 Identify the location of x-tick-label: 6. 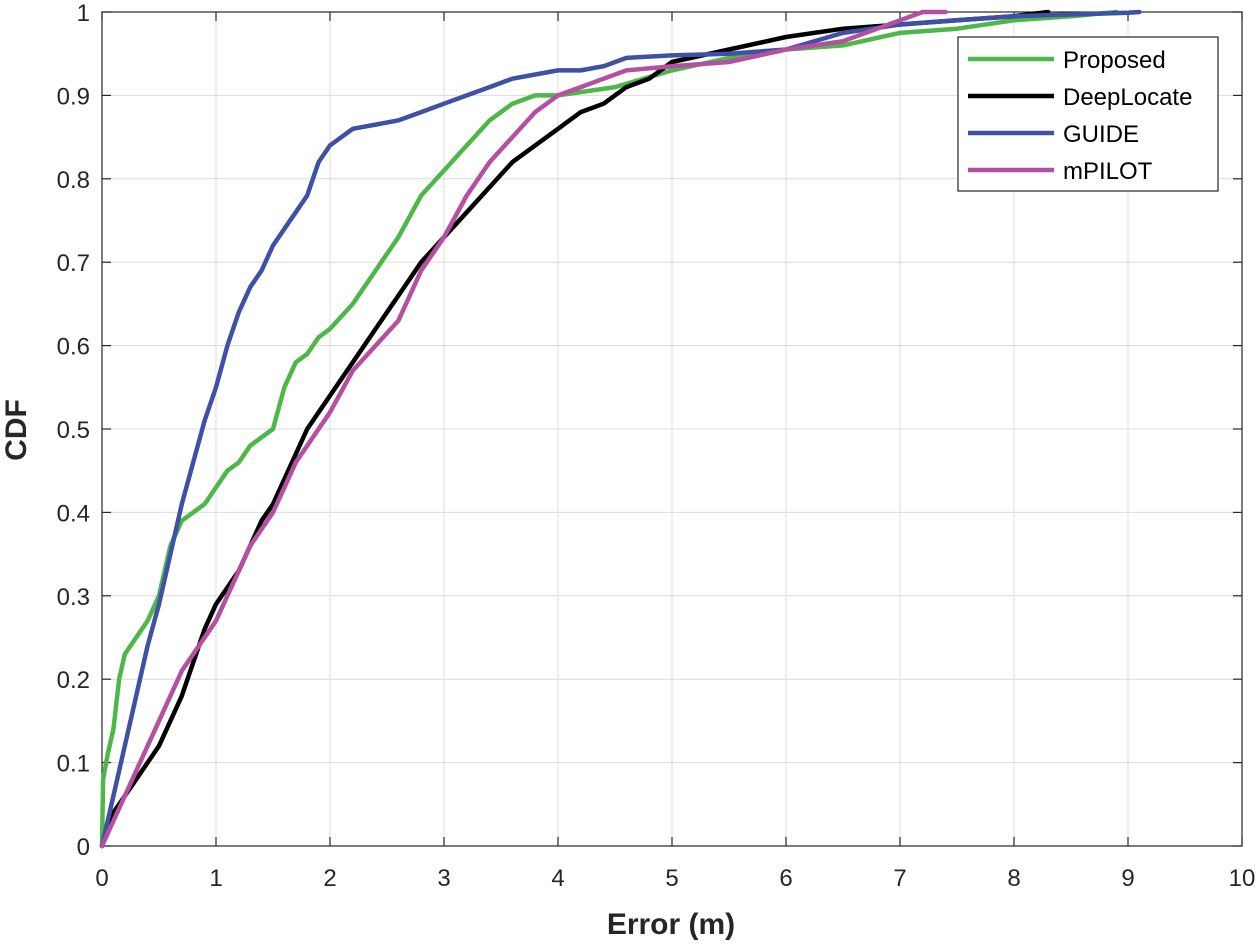
(785, 878).